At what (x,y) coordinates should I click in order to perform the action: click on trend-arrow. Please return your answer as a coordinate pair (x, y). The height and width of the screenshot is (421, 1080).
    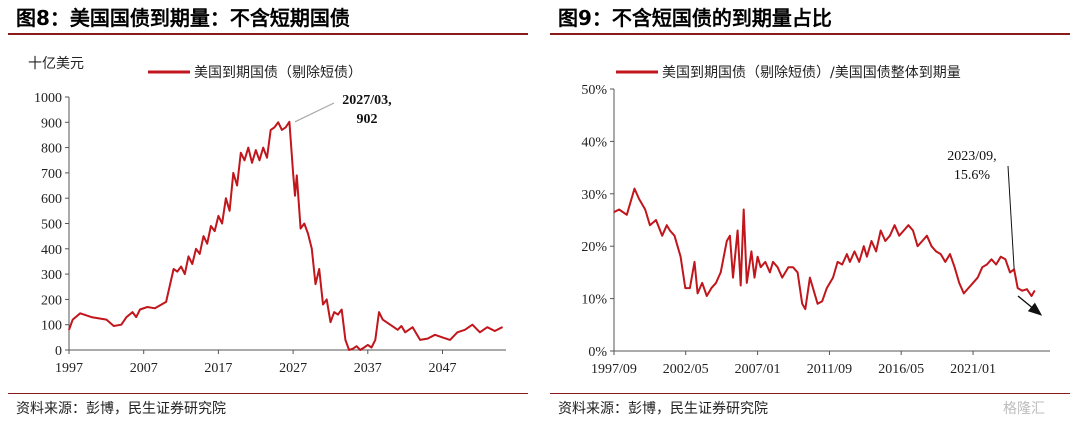
    Looking at the image, I should click on (1030, 305).